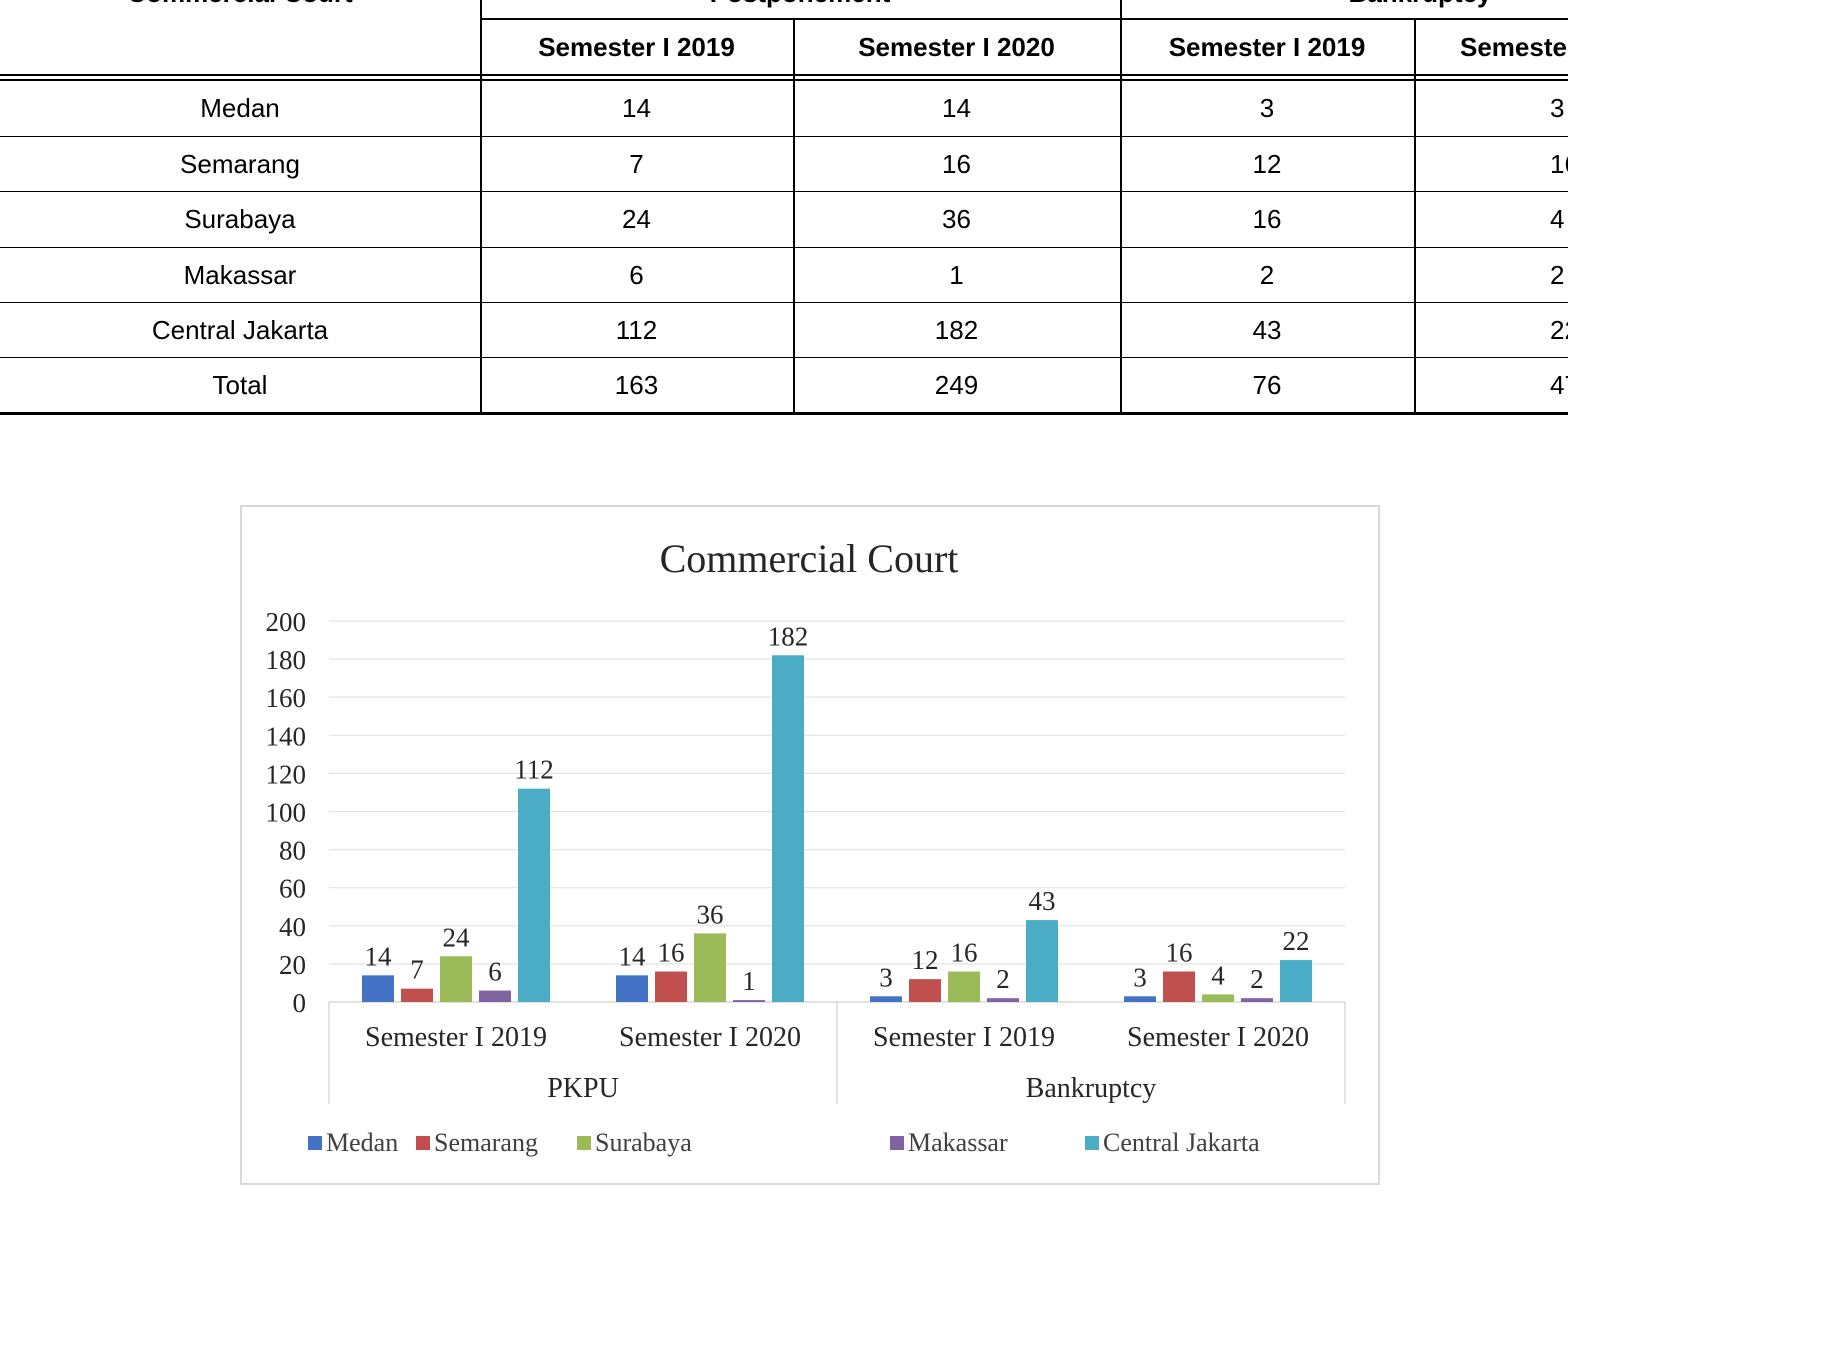 This screenshot has height=1346, width=1829. I want to click on data-label: 6, so click(495, 972).